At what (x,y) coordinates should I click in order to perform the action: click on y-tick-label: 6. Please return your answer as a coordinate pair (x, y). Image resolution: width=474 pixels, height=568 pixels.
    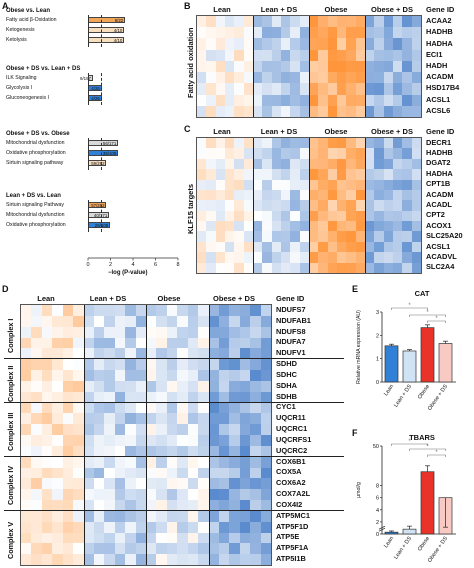
    Looking at the image, I should click on (377, 499).